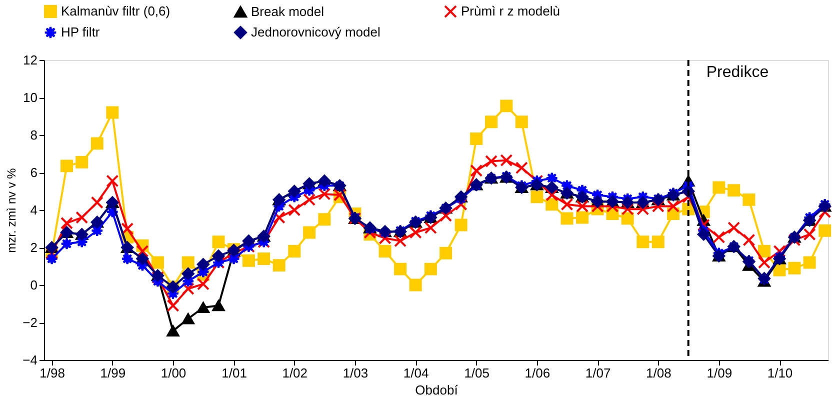 Image resolution: width=839 pixels, height=402 pixels. Describe the element at coordinates (537, 373) in the screenshot. I see `x-tick-label: 1/06` at that location.